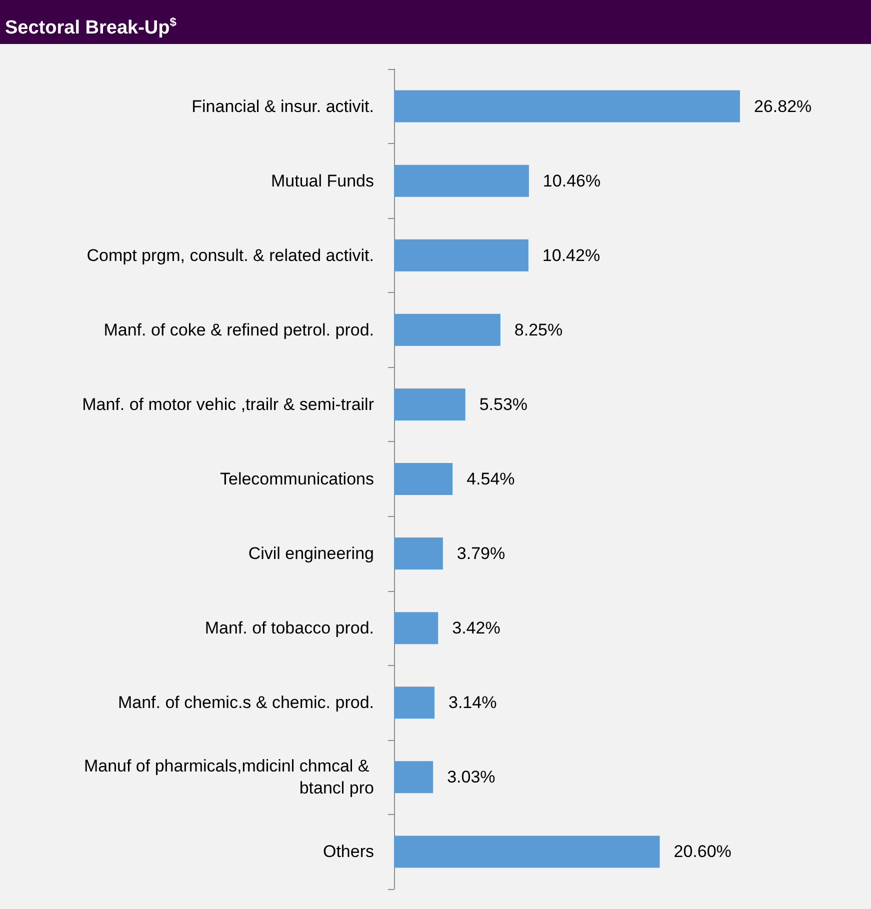 Image resolution: width=871 pixels, height=909 pixels. What do you see at coordinates (228, 404) in the screenshot?
I see `y-tick-label: Manf. of motor vehic ,trailr & semi-trailr` at bounding box center [228, 404].